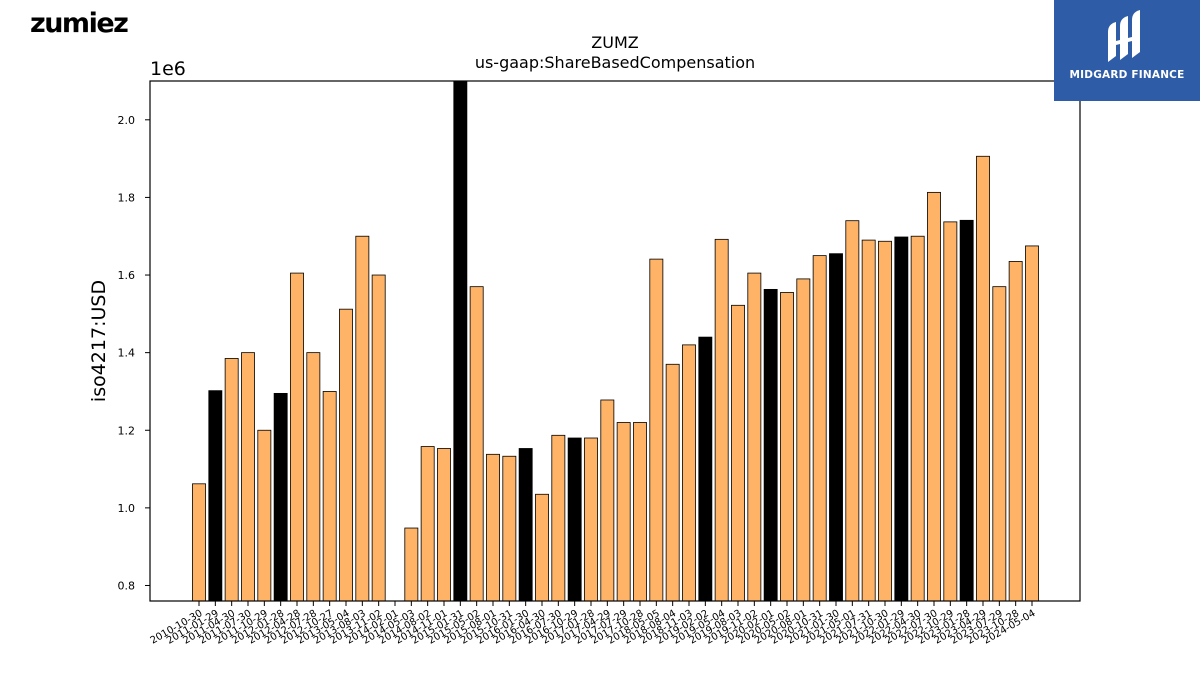 The image size is (1200, 675). I want to click on y-tick-label: 1.2, so click(127, 430).